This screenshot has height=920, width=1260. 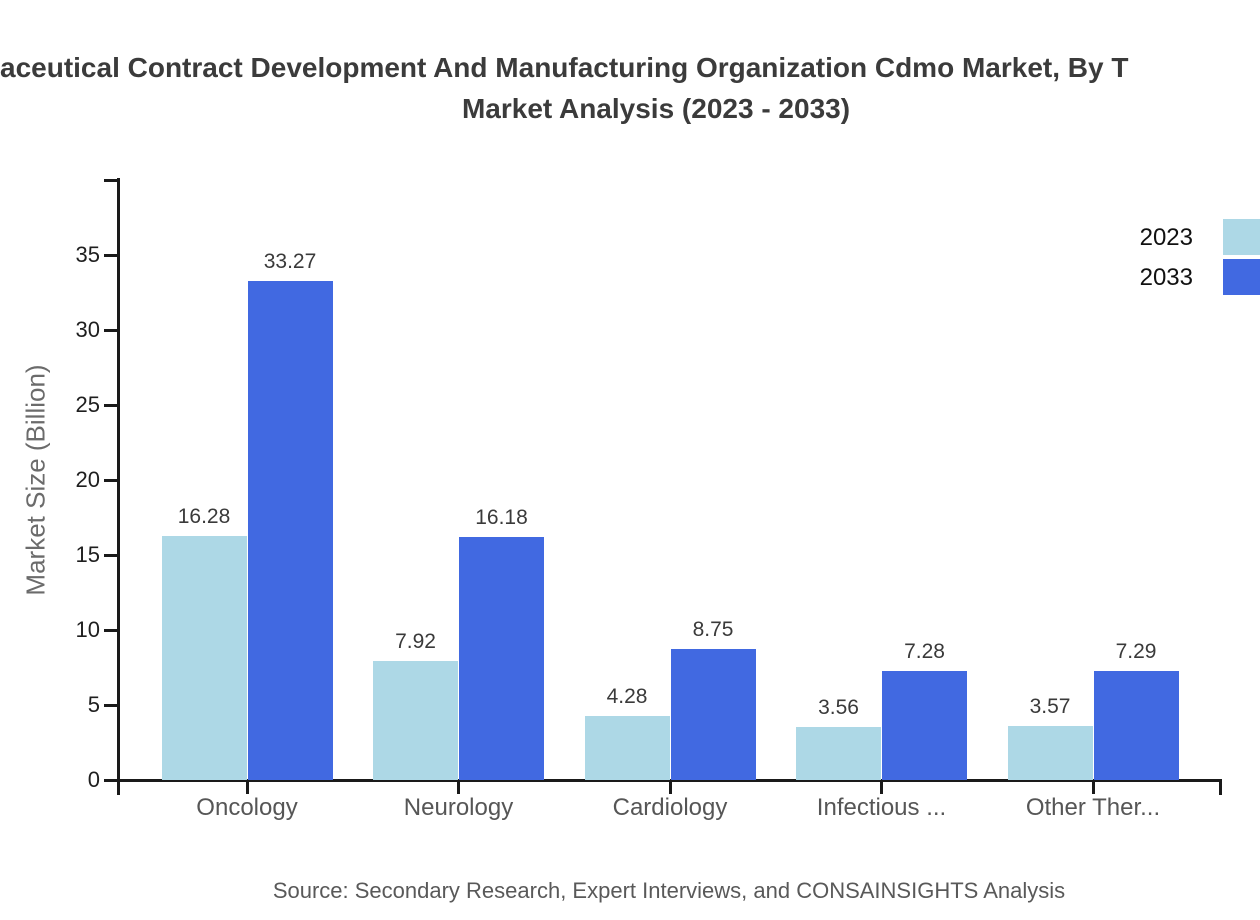 What do you see at coordinates (1136, 725) in the screenshot?
I see `bar-2033-other-ther-` at bounding box center [1136, 725].